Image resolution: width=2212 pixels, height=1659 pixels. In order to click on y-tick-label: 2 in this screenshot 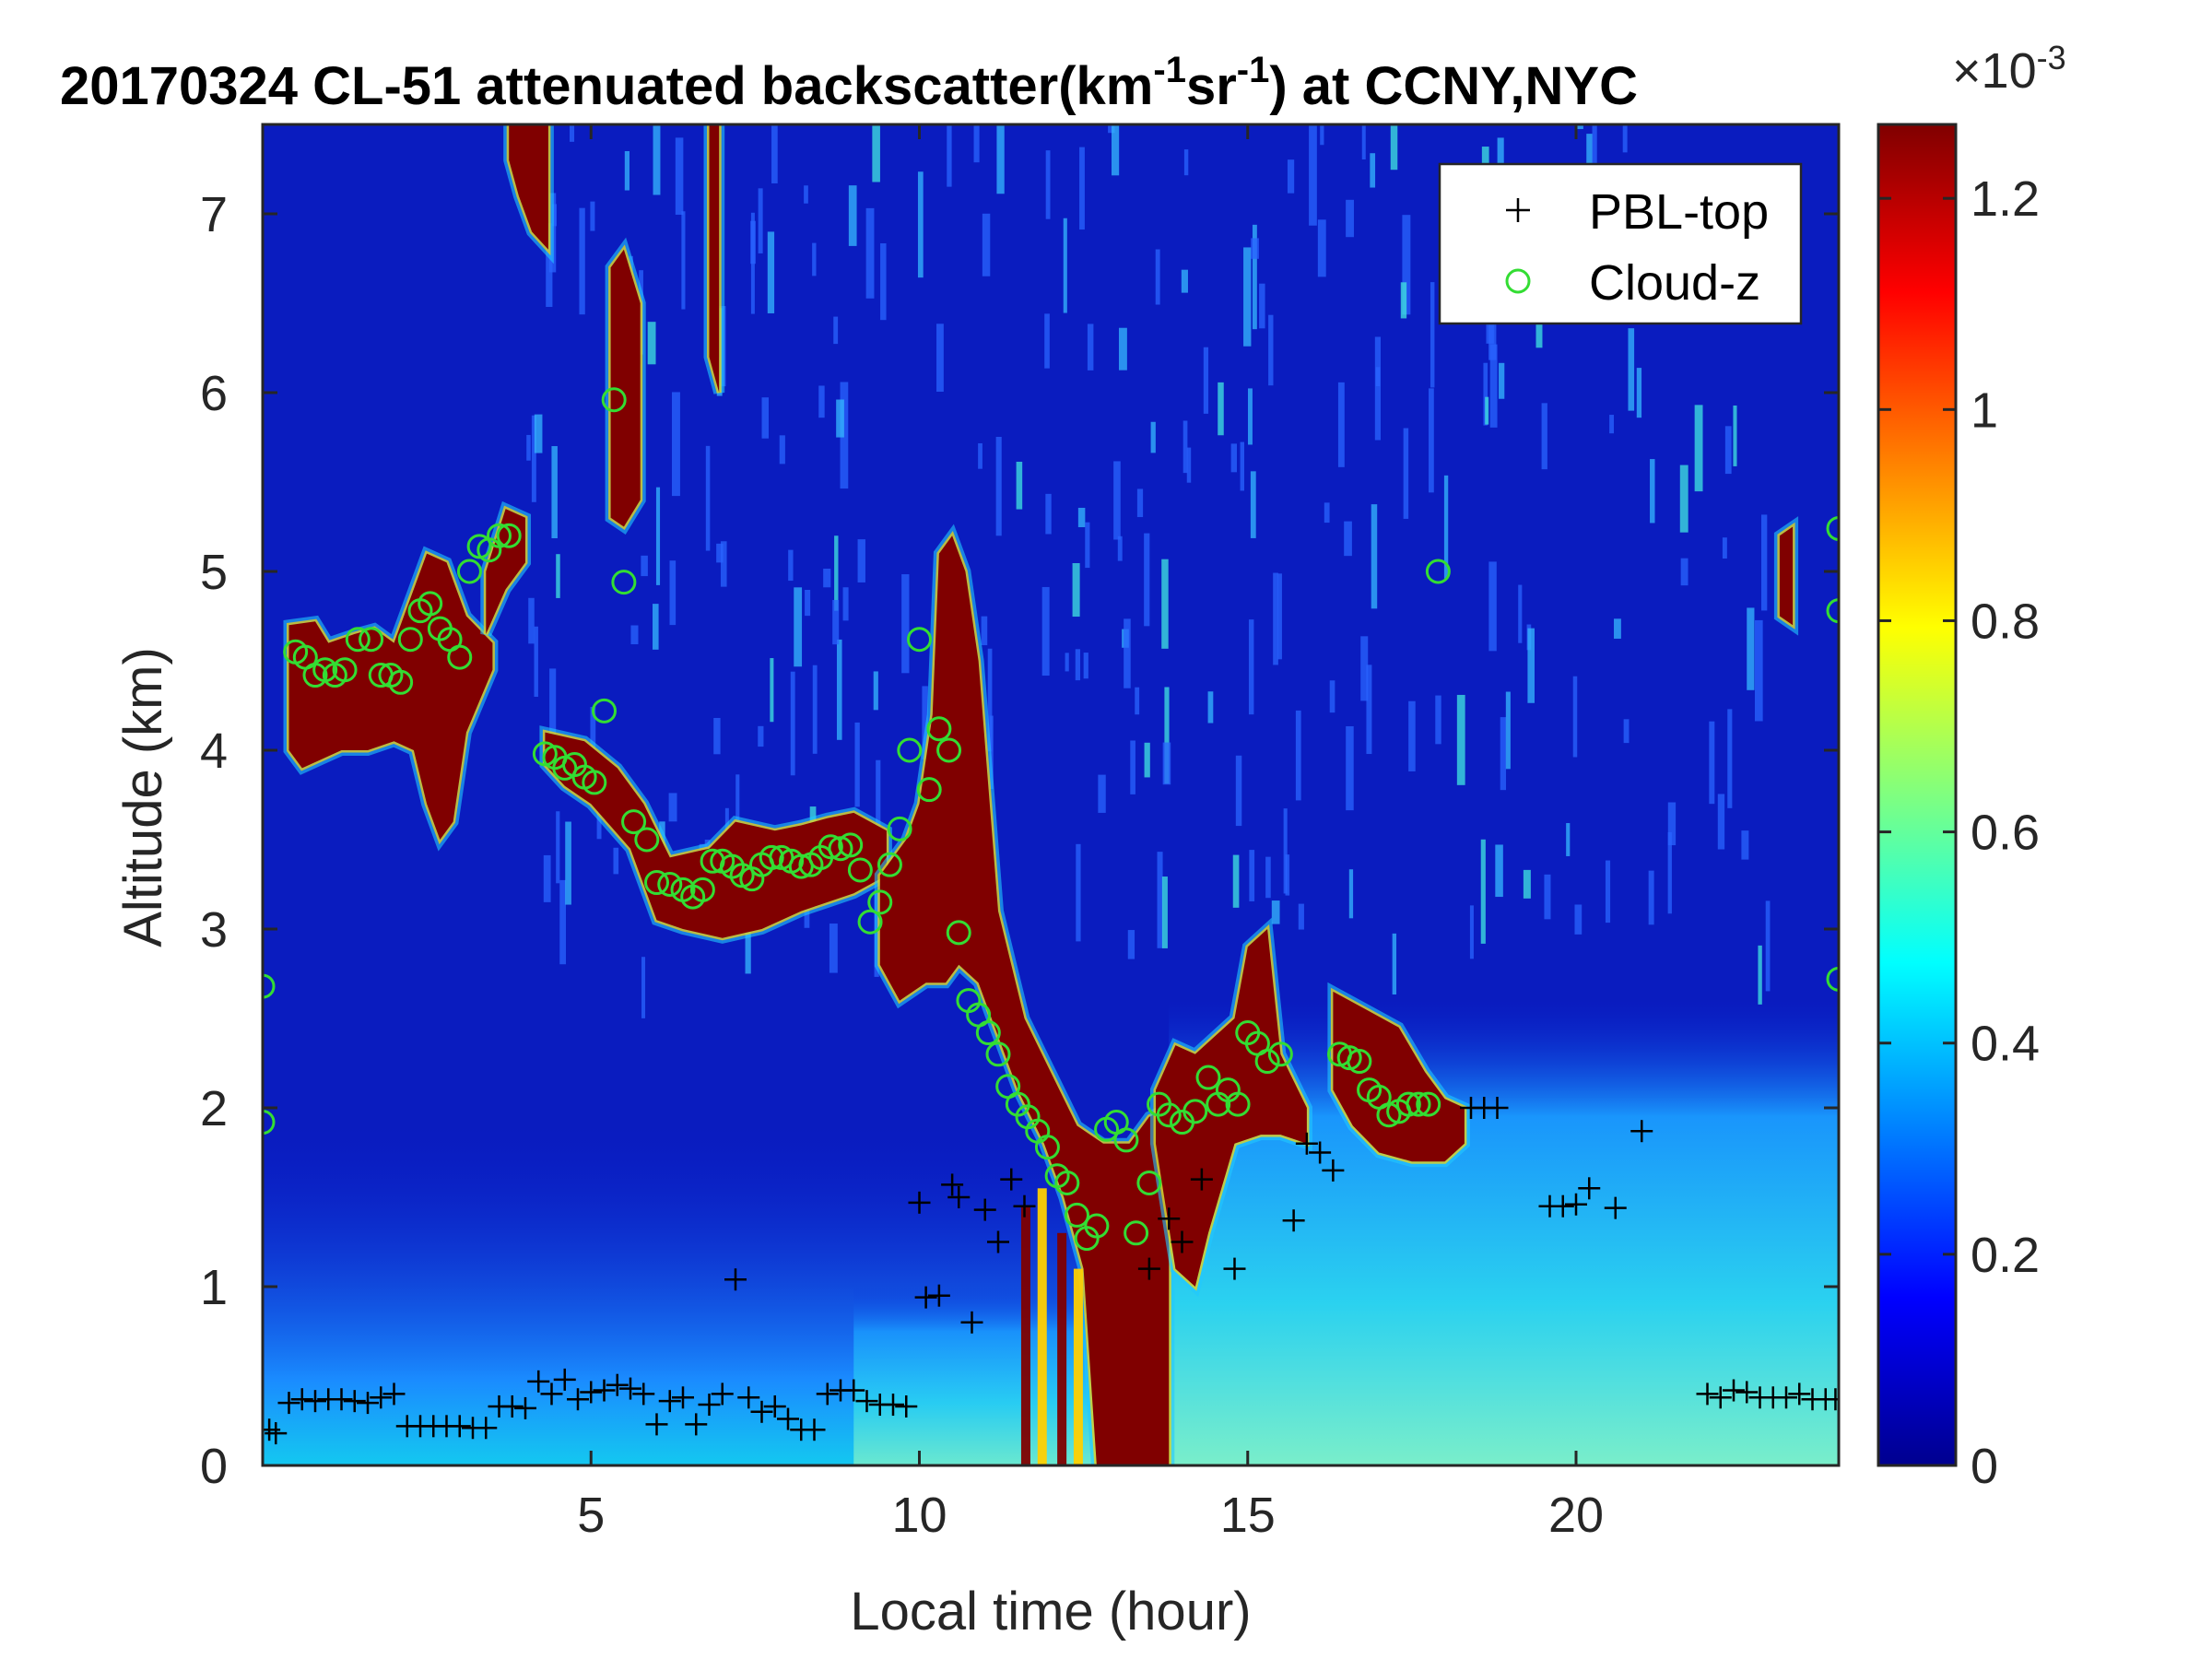, I will do `click(214, 1108)`.